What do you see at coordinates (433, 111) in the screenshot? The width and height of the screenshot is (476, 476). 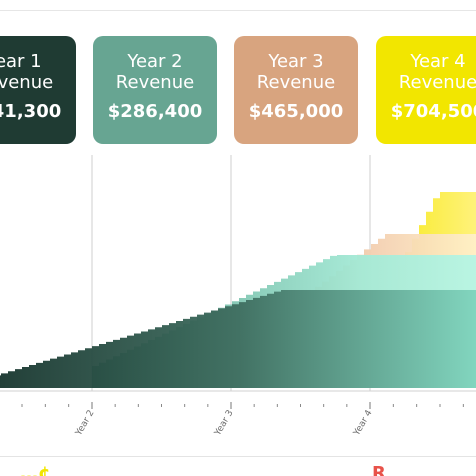 I see `card-value: $704,500` at bounding box center [433, 111].